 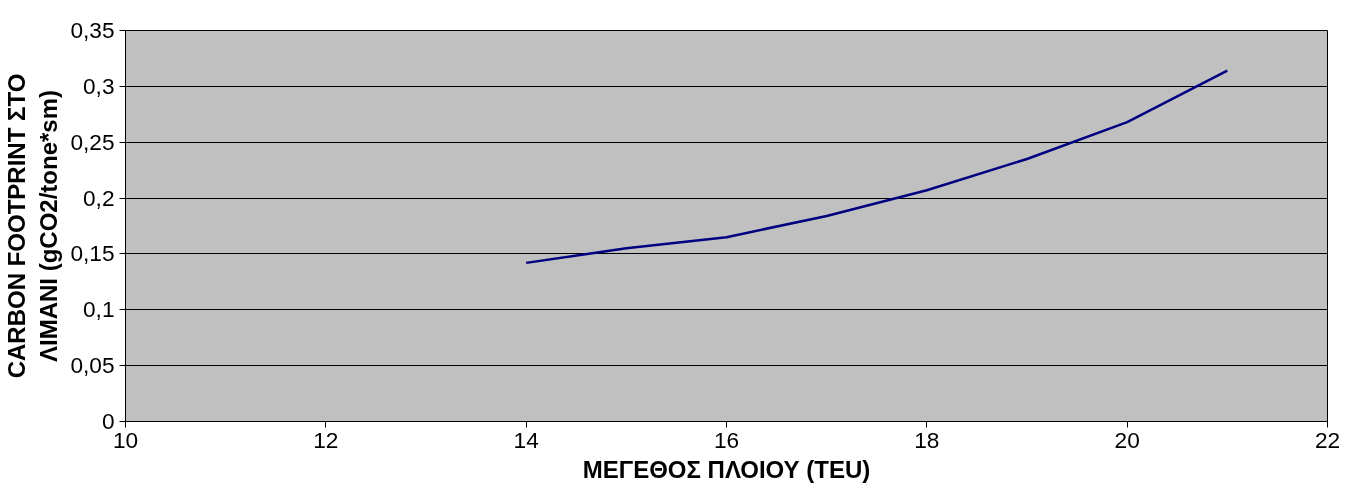 What do you see at coordinates (99, 309) in the screenshot?
I see `y-tick-label: 0,1` at bounding box center [99, 309].